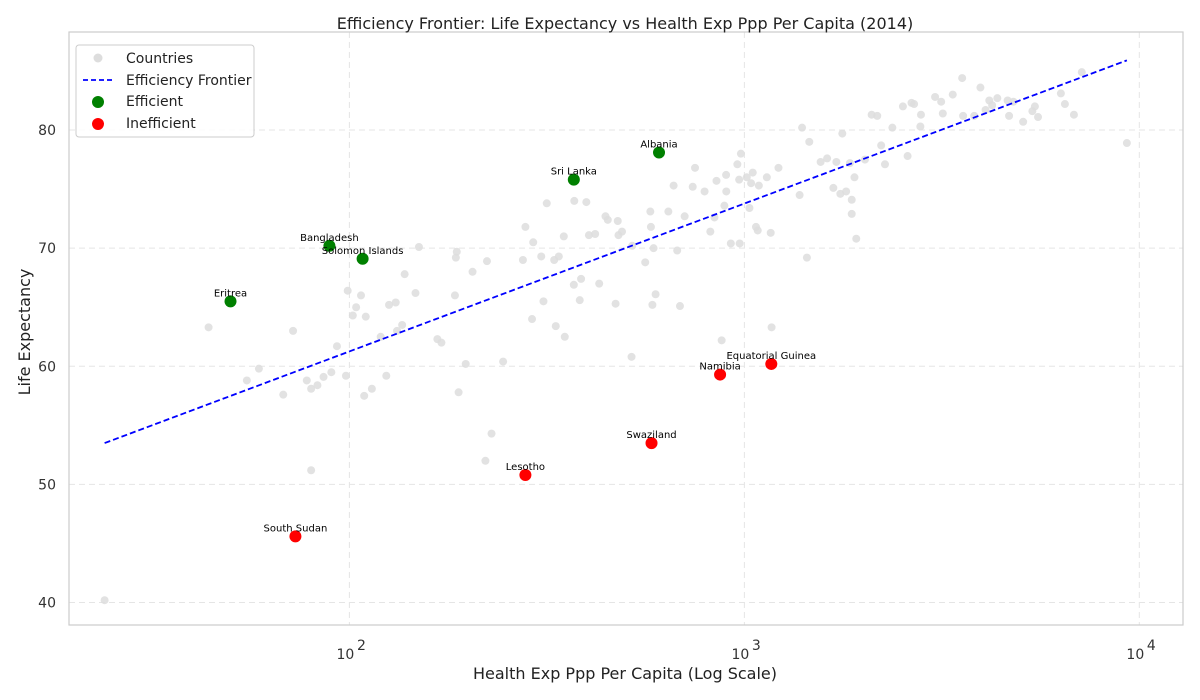 This screenshot has width=1200, height=700. I want to click on y-tick-label: 70, so click(47, 249).